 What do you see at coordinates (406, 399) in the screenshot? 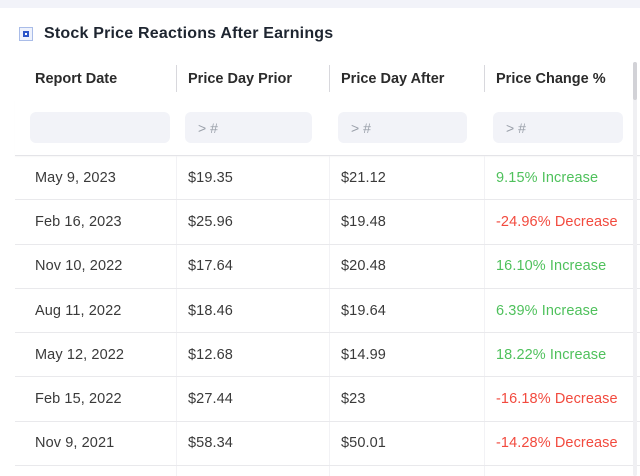
I see `cell-price_day_after: $23` at bounding box center [406, 399].